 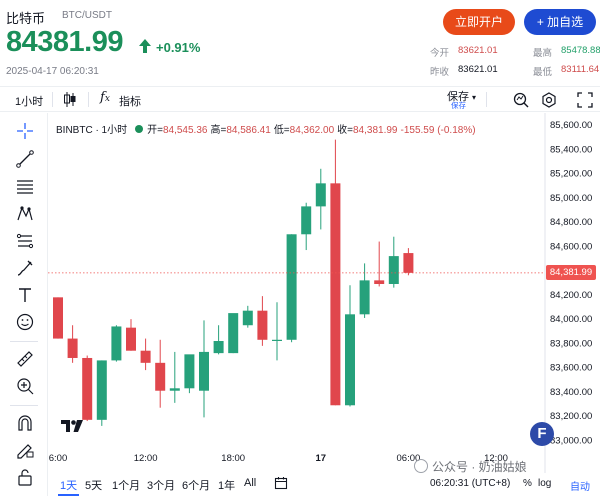 I want to click on trendline-icon, so click(x=25, y=159).